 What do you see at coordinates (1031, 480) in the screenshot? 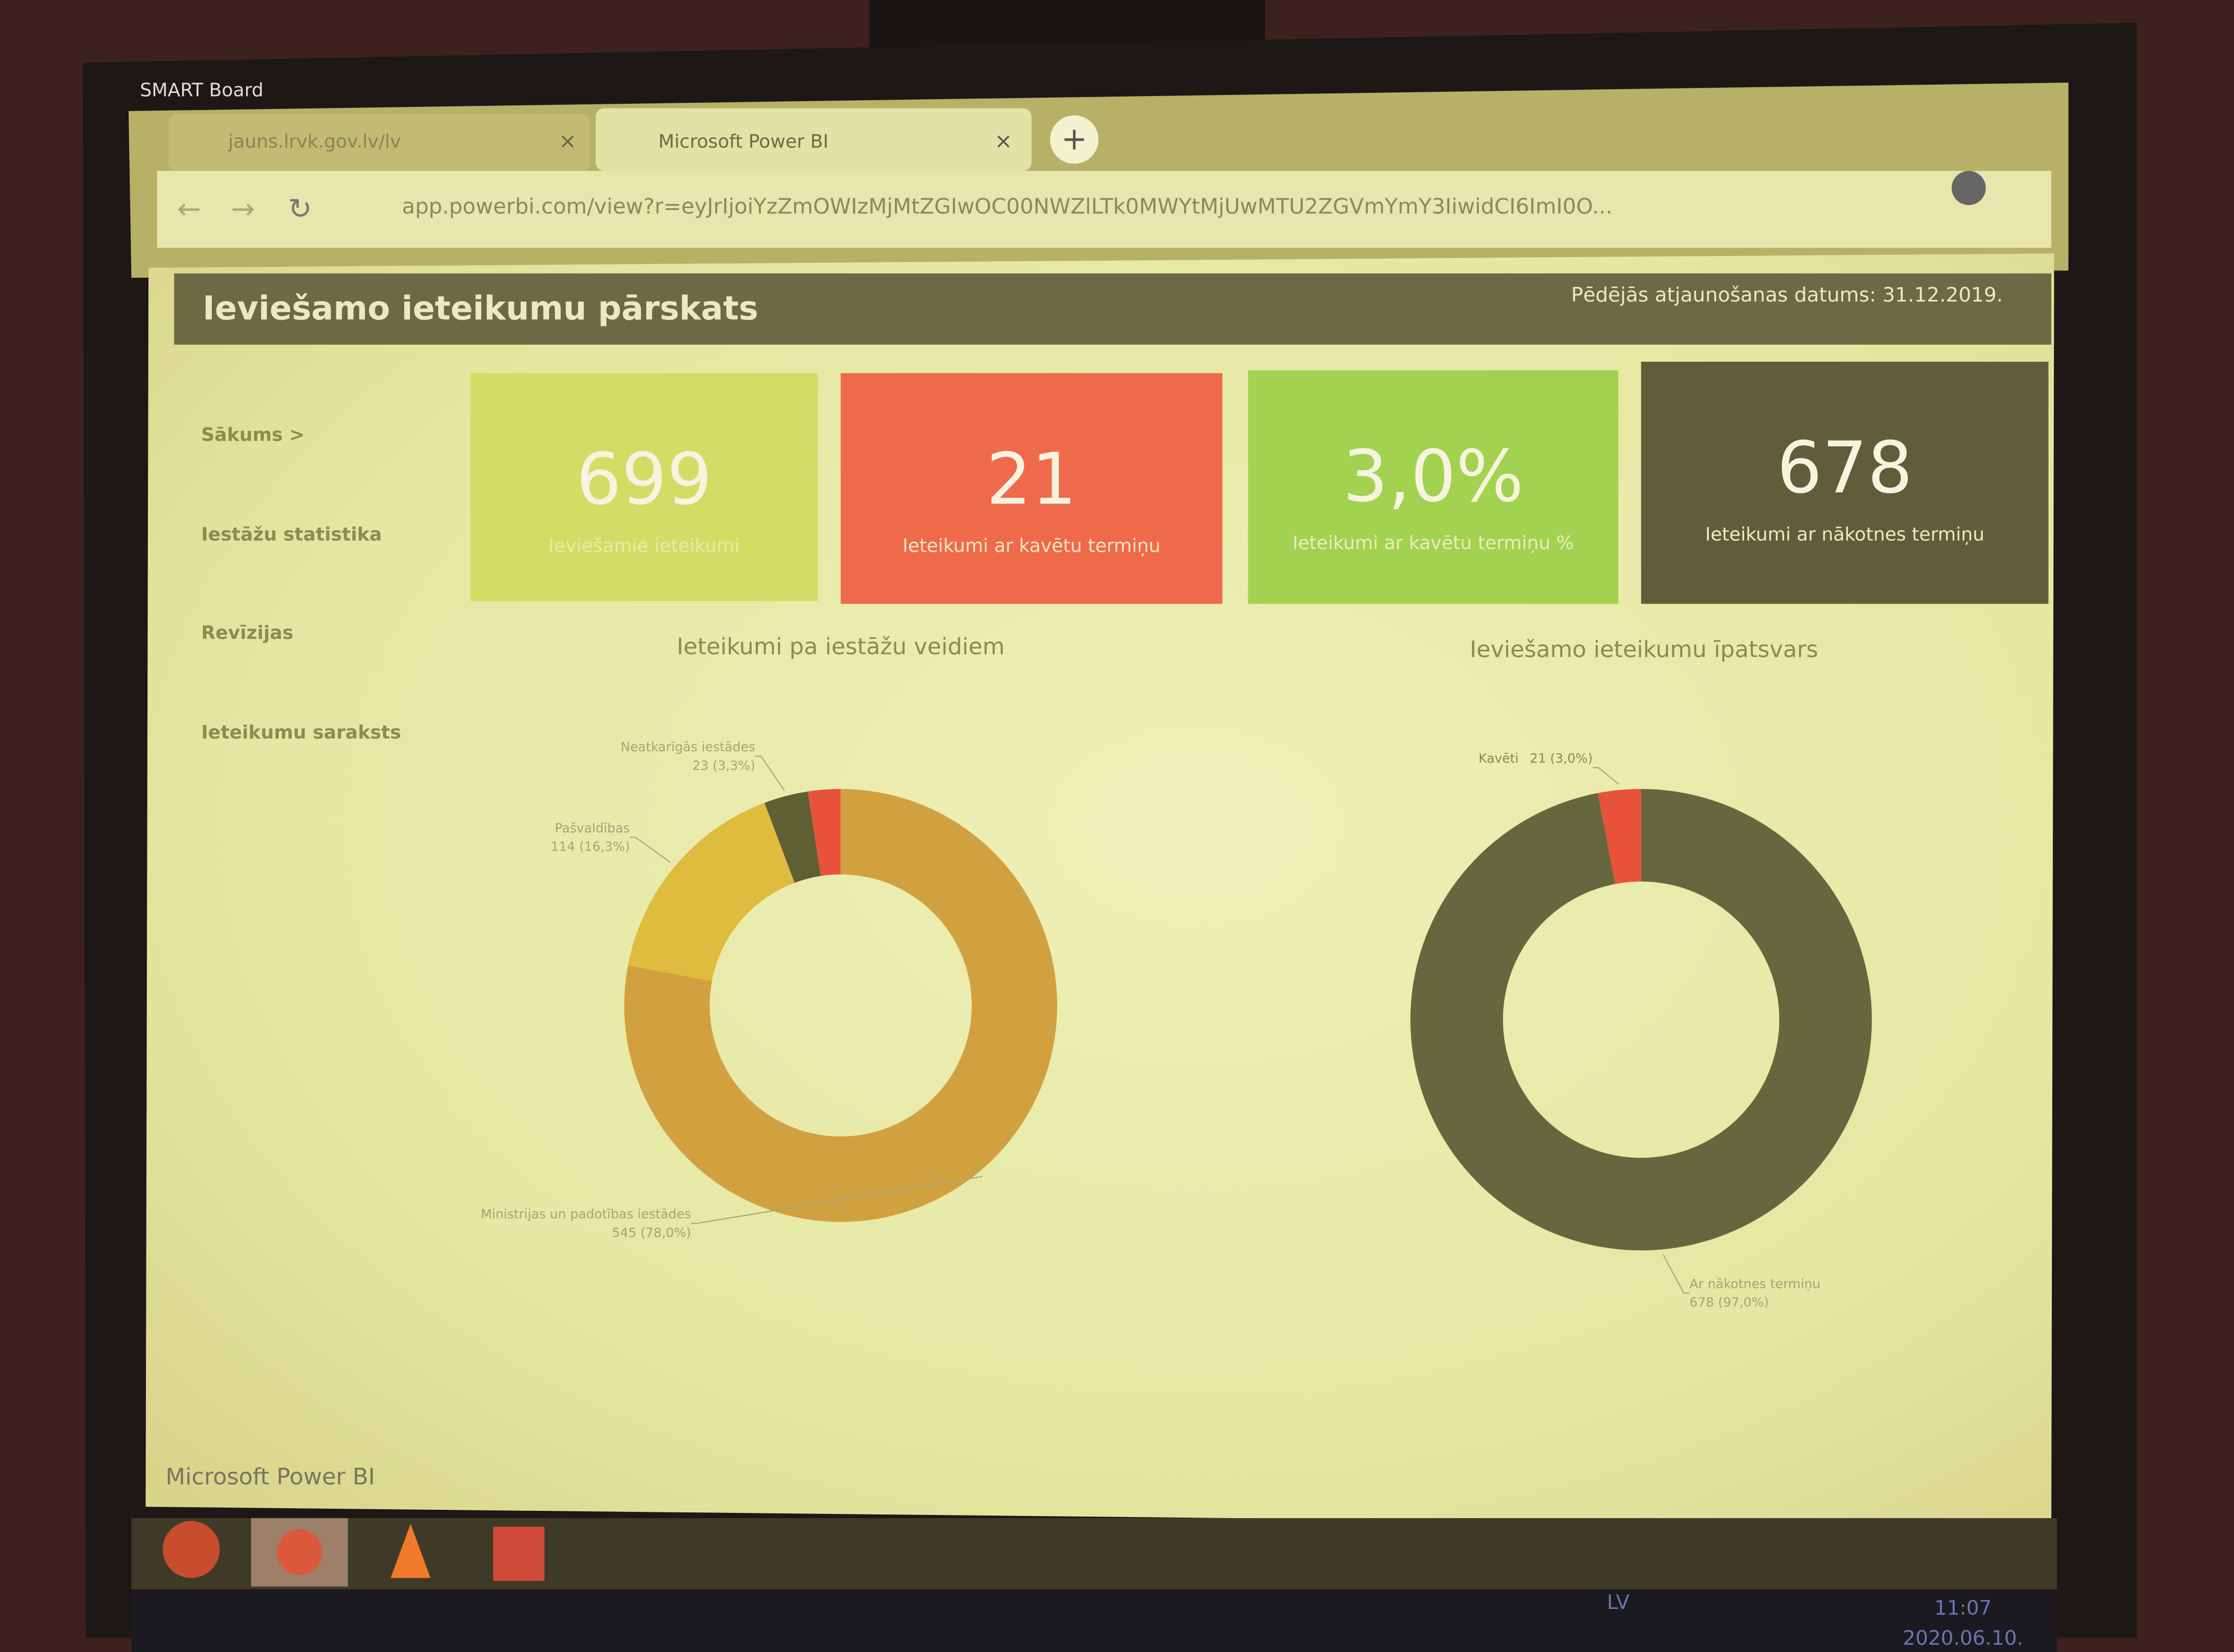
I see `kpi-value: 21` at bounding box center [1031, 480].